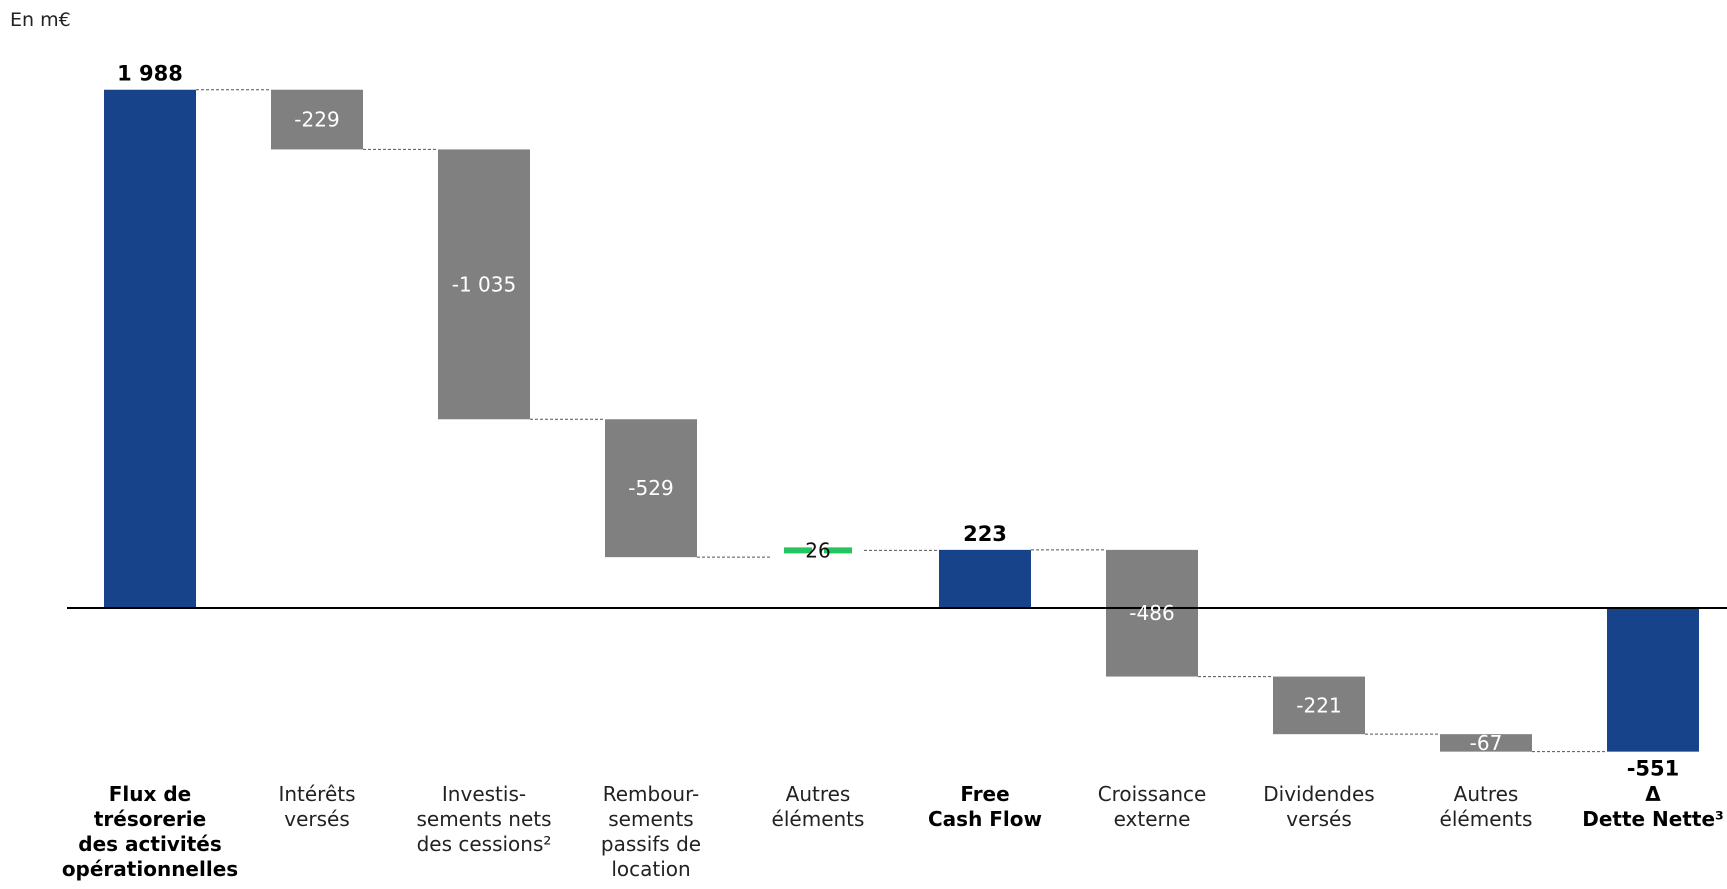  I want to click on category-label: Dividendes versés, so click(1318, 806).